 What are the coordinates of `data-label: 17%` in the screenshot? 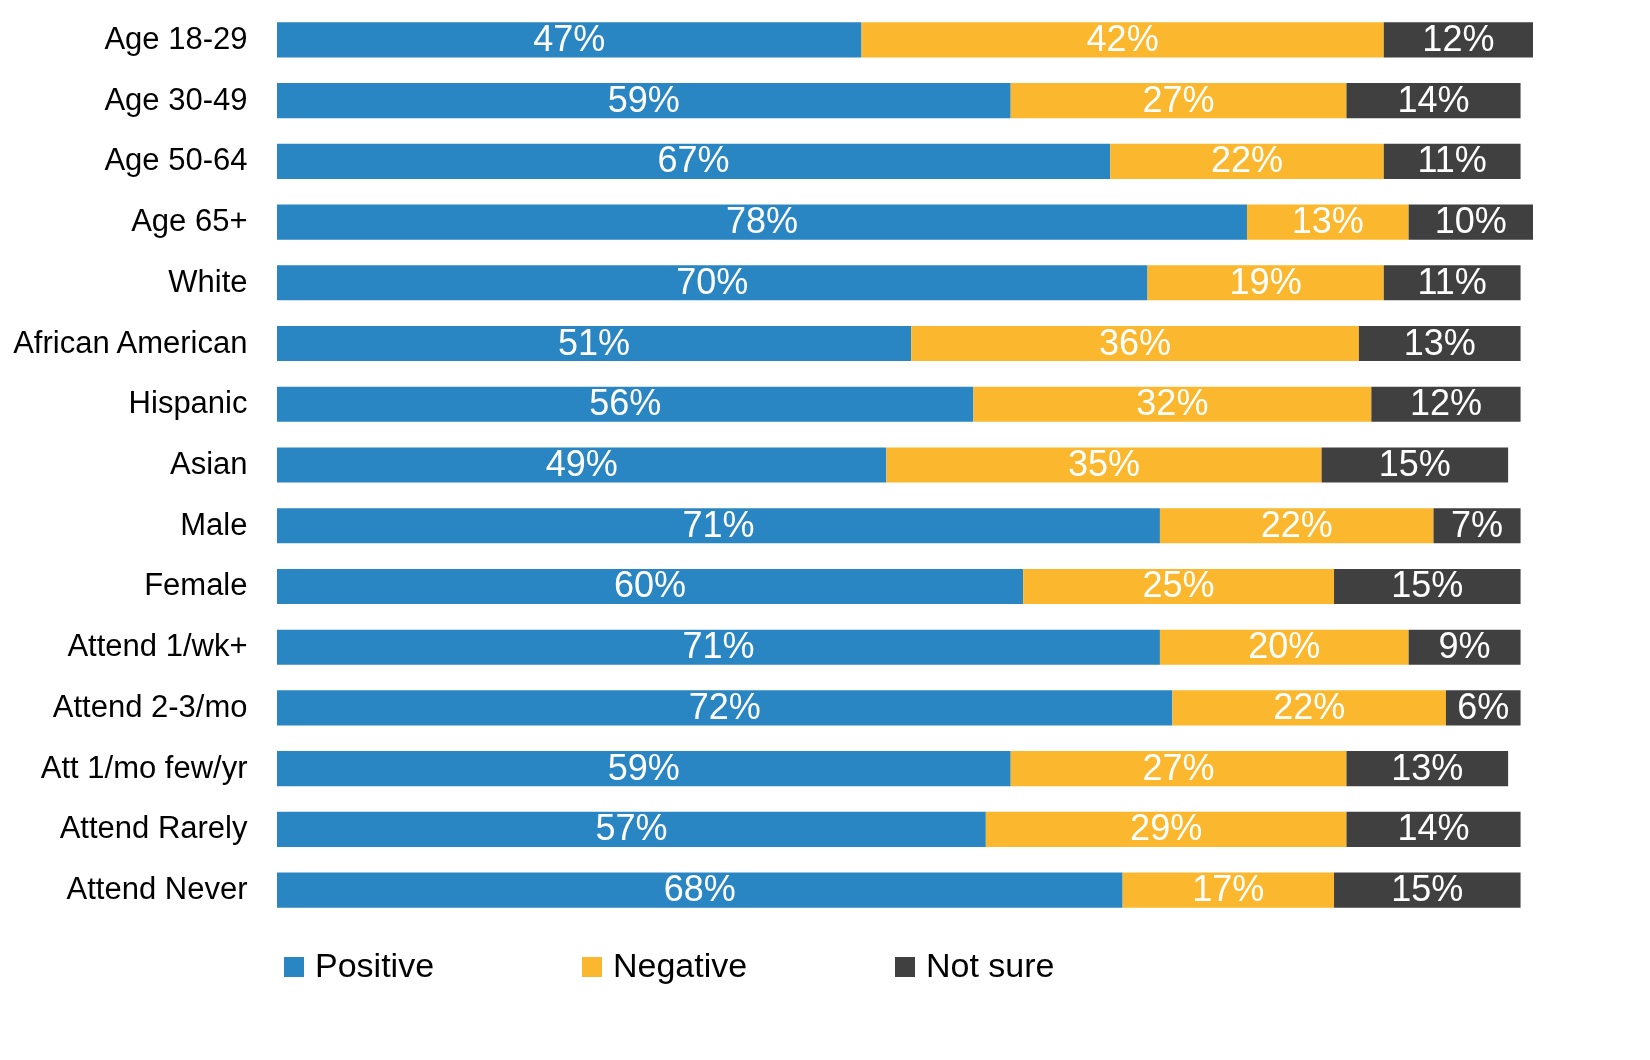 It's located at (1228, 889).